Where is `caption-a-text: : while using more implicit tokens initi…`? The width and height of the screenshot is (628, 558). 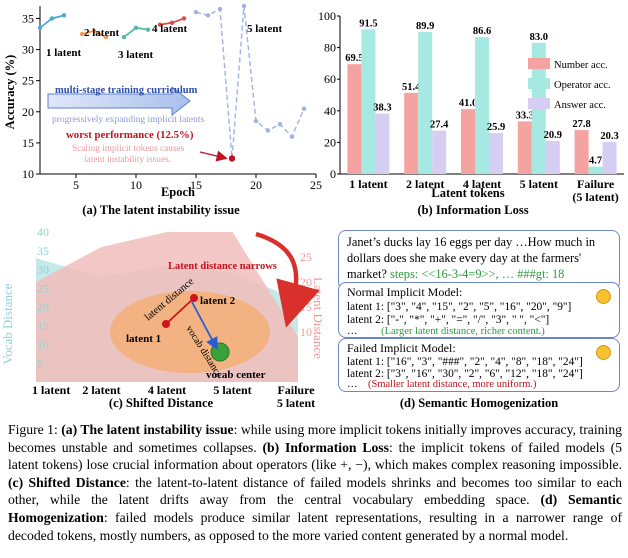 caption-a-text: : while using more implicit tokens initi… is located at coordinates (315, 438).